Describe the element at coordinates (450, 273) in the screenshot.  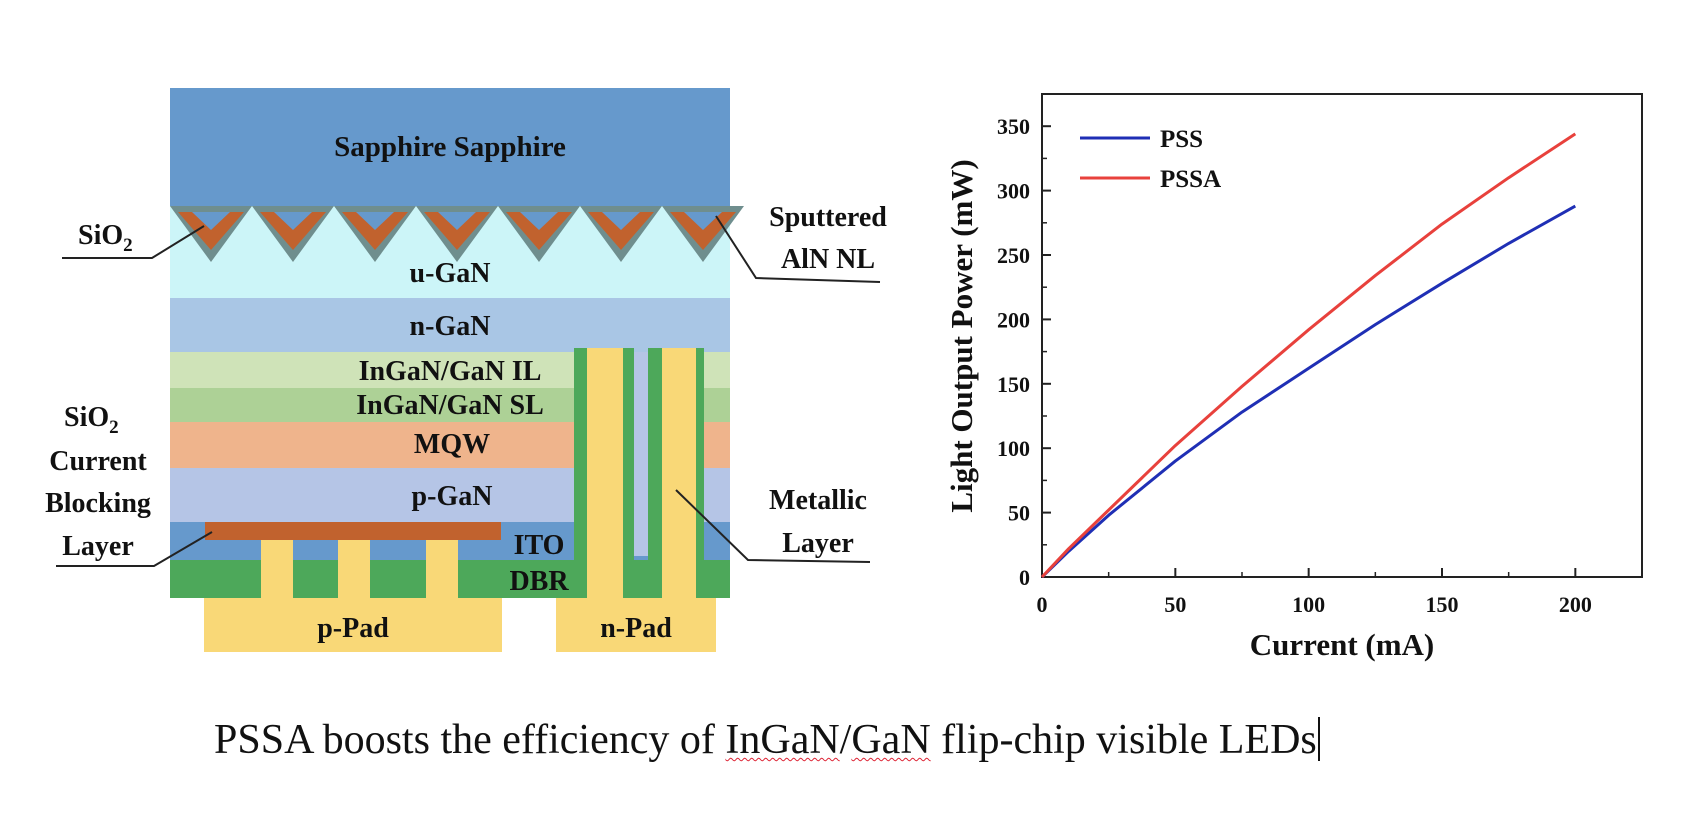
I see `u-gan-label: u-GaN` at that location.